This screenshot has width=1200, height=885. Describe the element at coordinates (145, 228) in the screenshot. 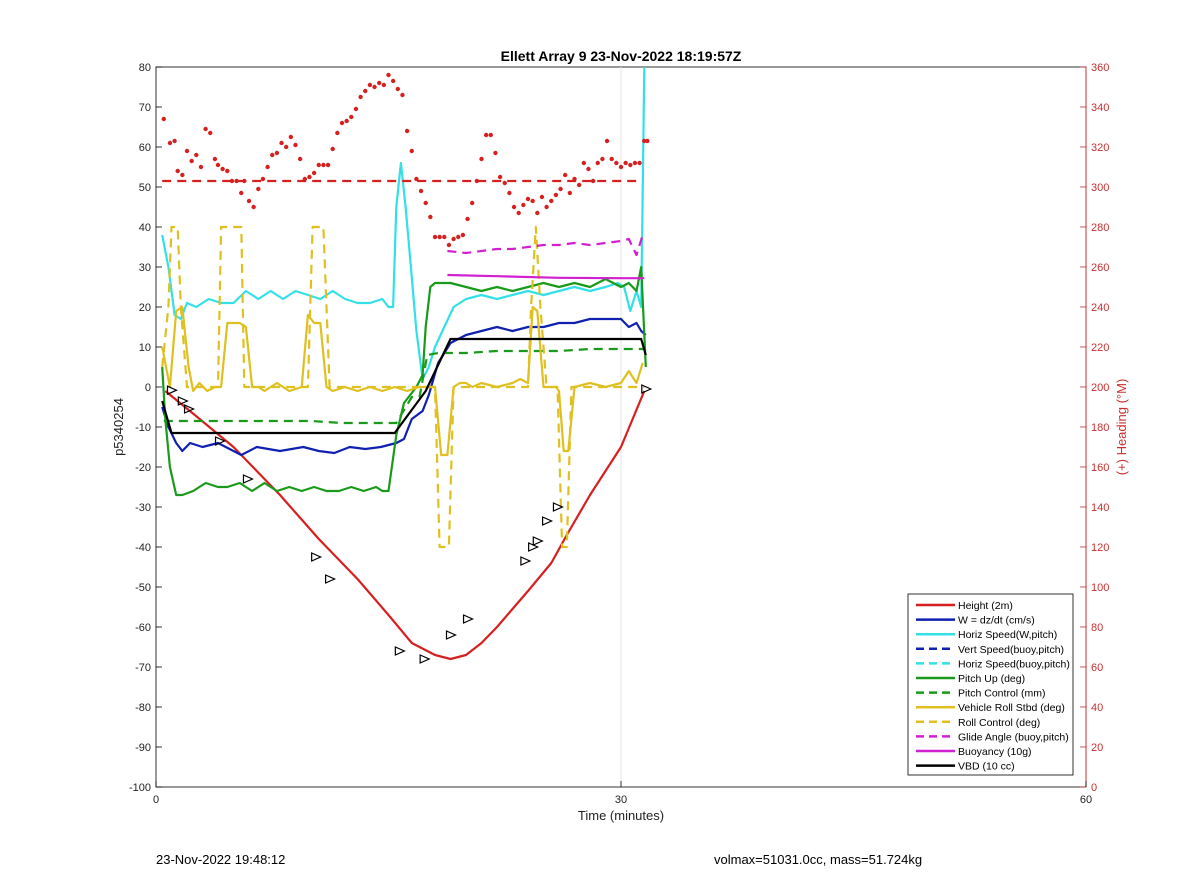

I see `y-left-tick-label: 40` at that location.